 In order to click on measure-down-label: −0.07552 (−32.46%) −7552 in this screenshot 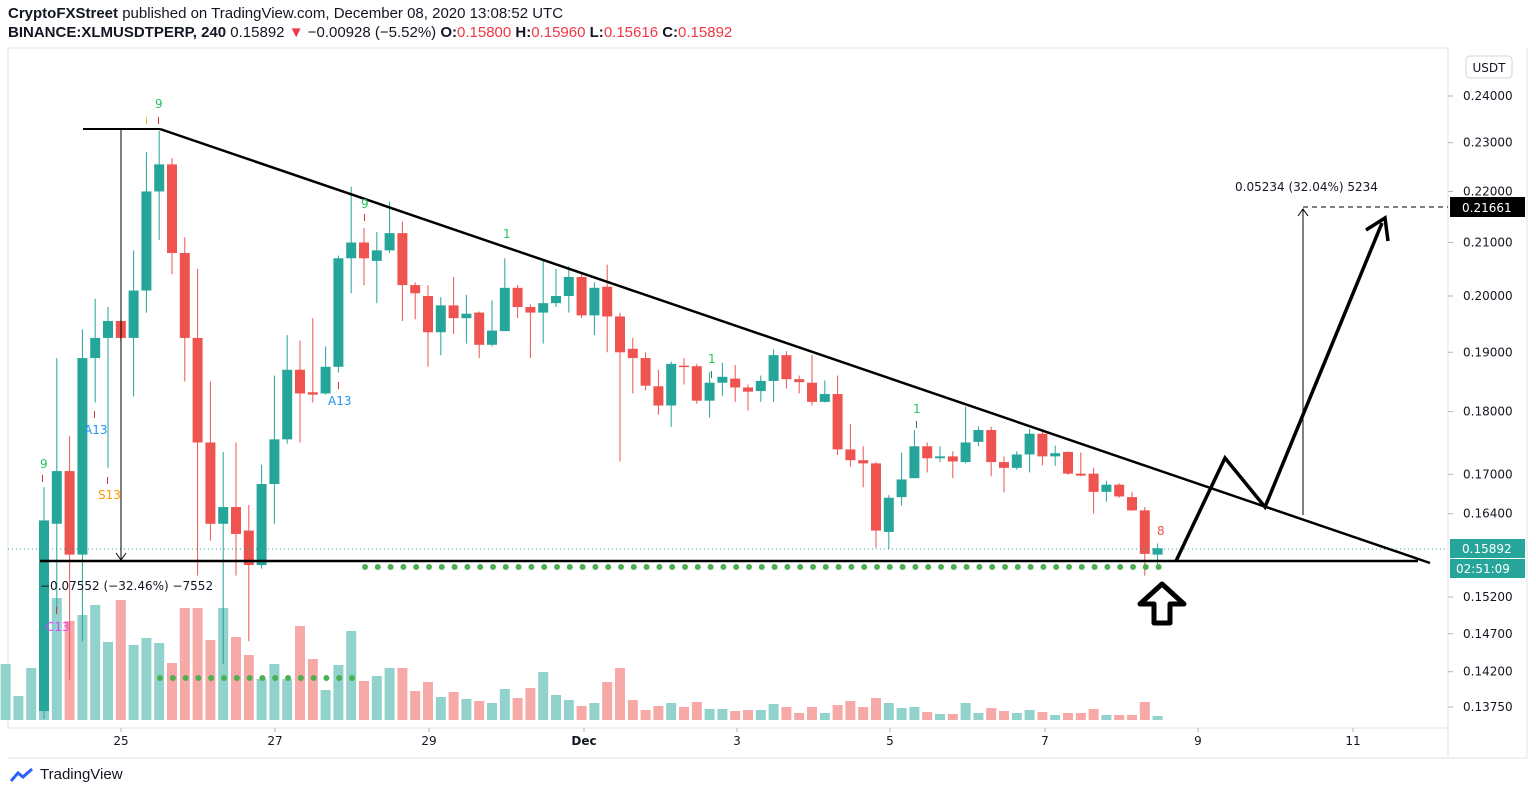, I will do `click(126, 586)`.